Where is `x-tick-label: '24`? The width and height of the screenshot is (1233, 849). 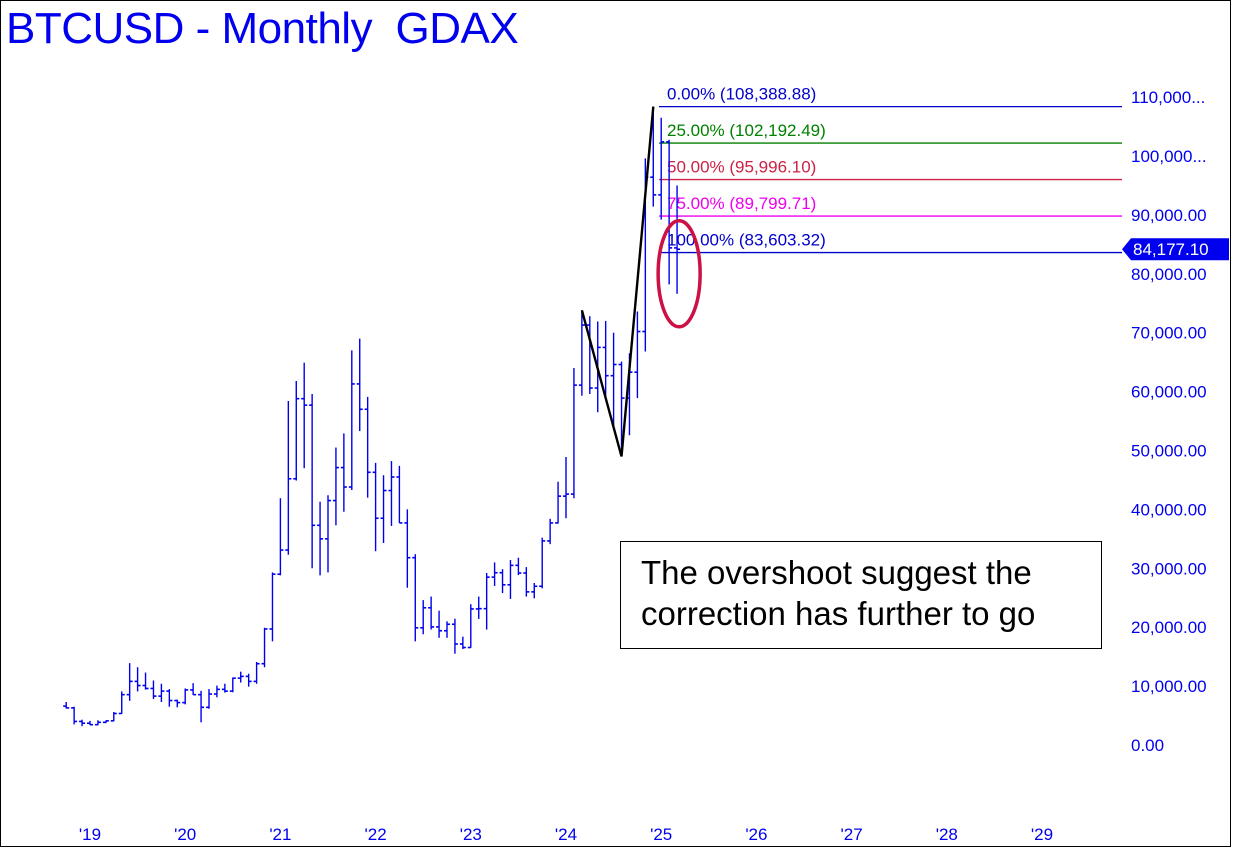
x-tick-label: '24 is located at coordinates (566, 834).